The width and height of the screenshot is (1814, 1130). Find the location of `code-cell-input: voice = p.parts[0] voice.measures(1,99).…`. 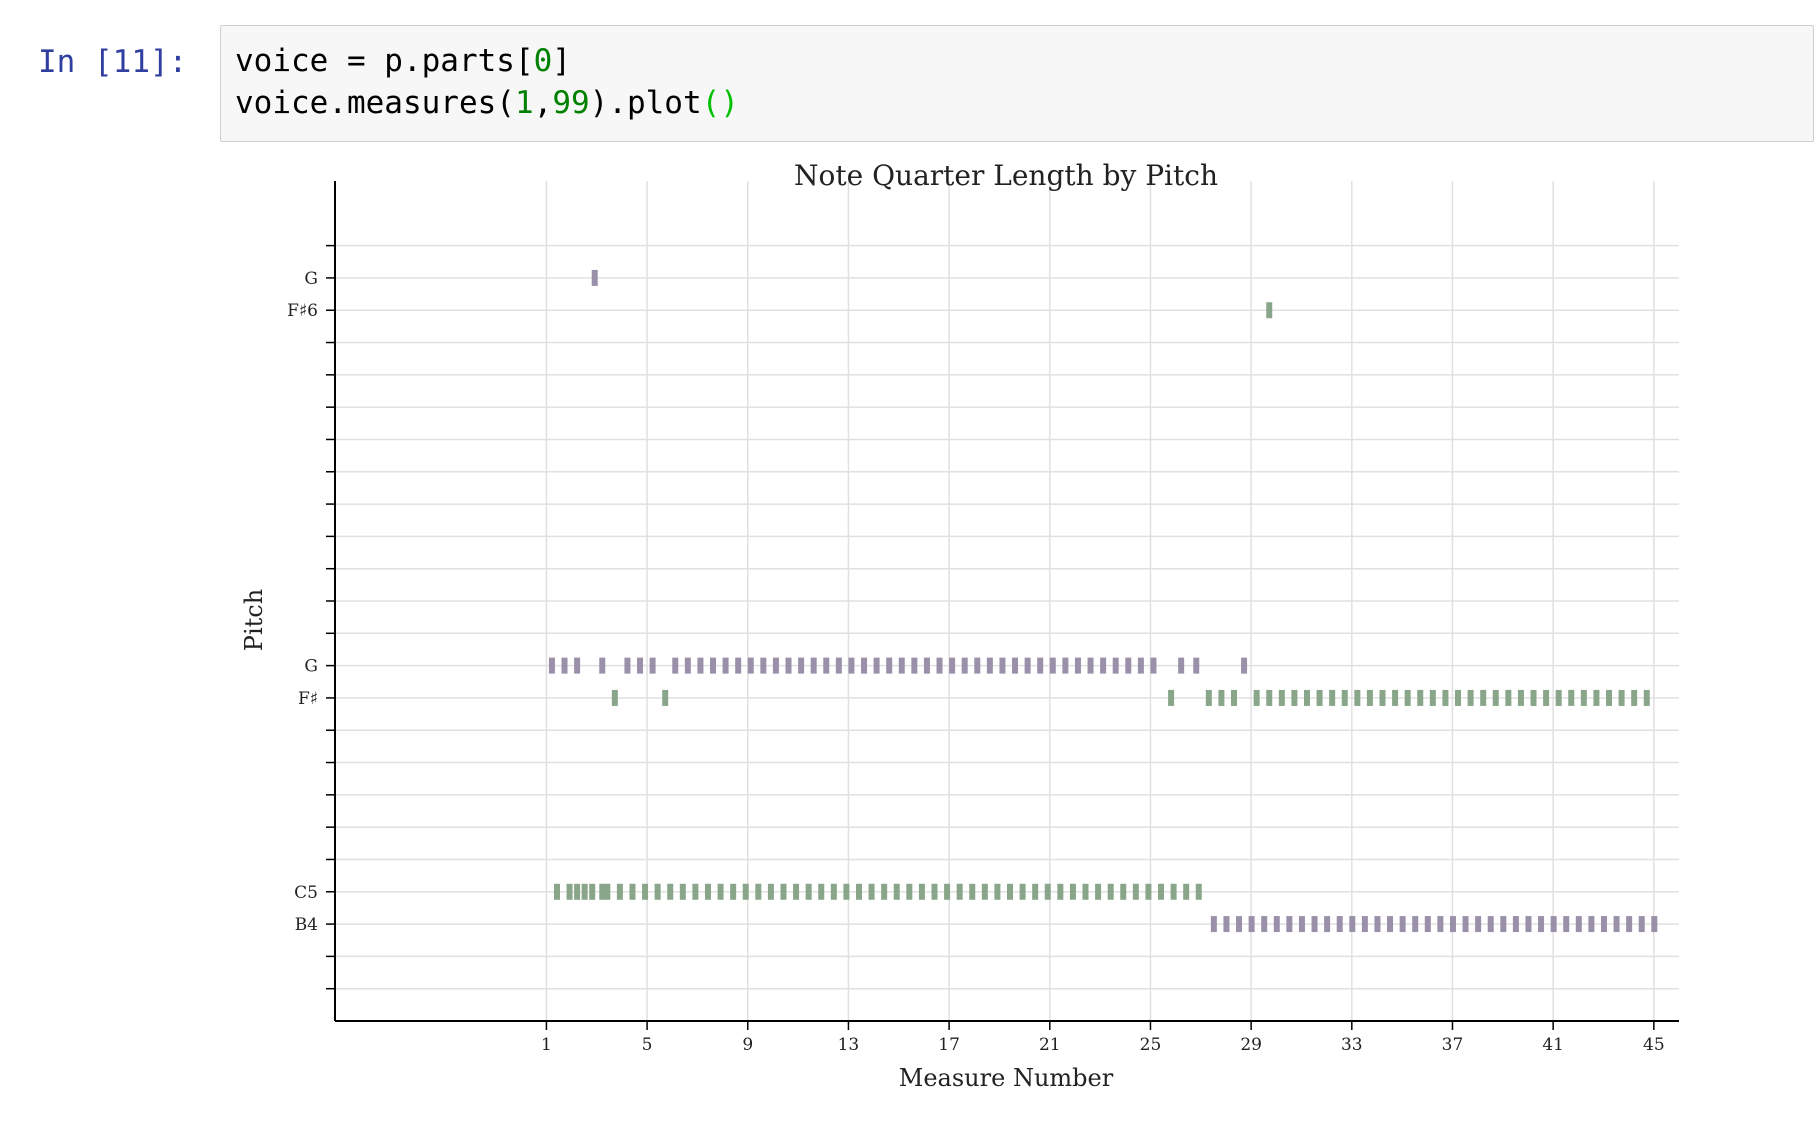

code-cell-input: voice = p.parts[0] voice.measures(1,99).… is located at coordinates (1017, 83).